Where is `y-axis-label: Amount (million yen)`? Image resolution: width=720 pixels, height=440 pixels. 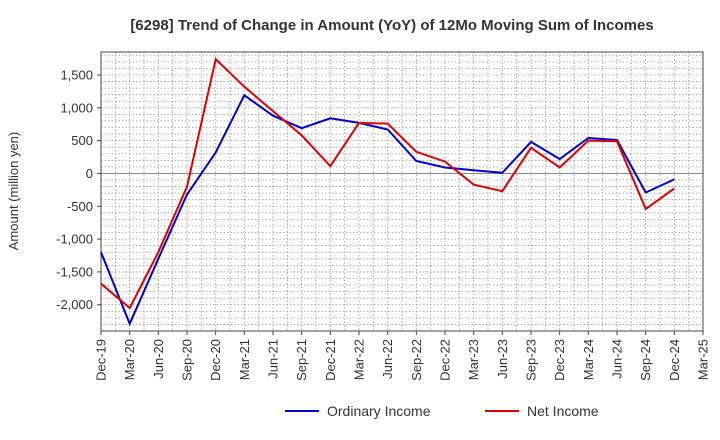 y-axis-label: Amount (million yen) is located at coordinates (13, 191).